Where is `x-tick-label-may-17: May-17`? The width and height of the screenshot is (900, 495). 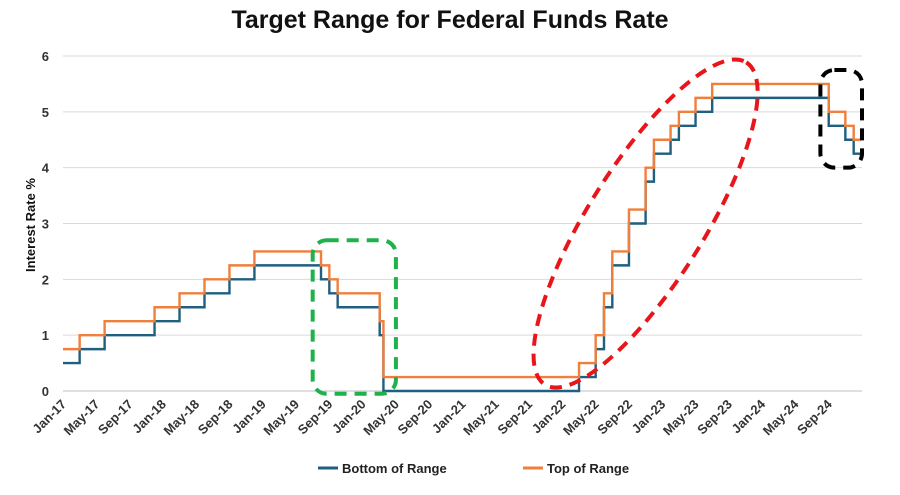
x-tick-label-may-17: May-17 is located at coordinates (82, 418).